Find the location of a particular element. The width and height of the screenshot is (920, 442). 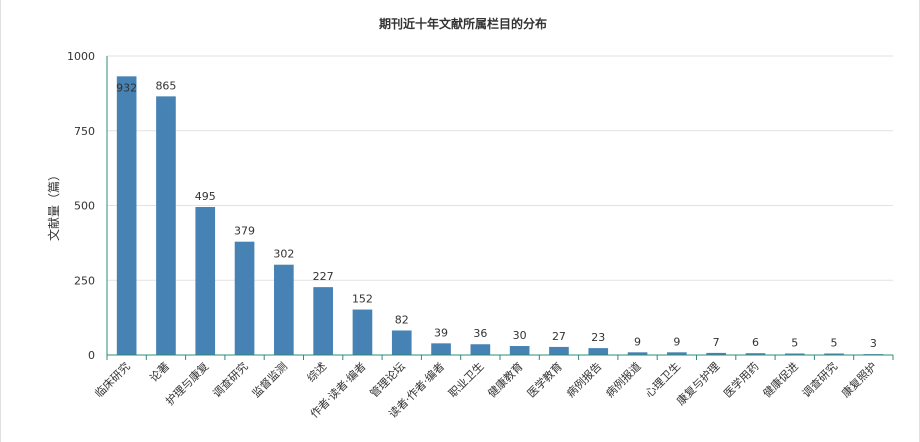

x-tick-label: 论著 is located at coordinates (159, 371).